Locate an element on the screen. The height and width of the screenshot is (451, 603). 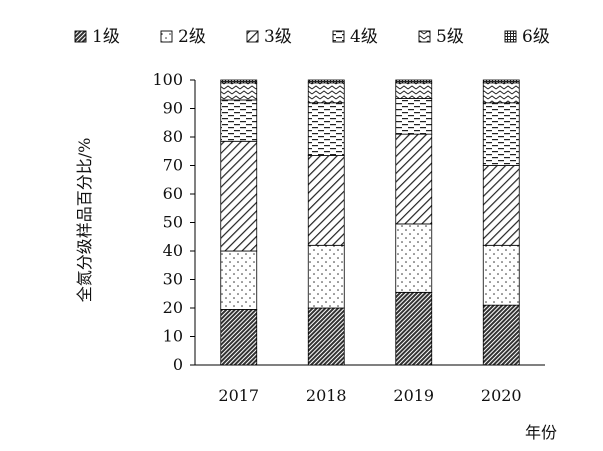
y-tick-label: 100 is located at coordinates (167, 79).